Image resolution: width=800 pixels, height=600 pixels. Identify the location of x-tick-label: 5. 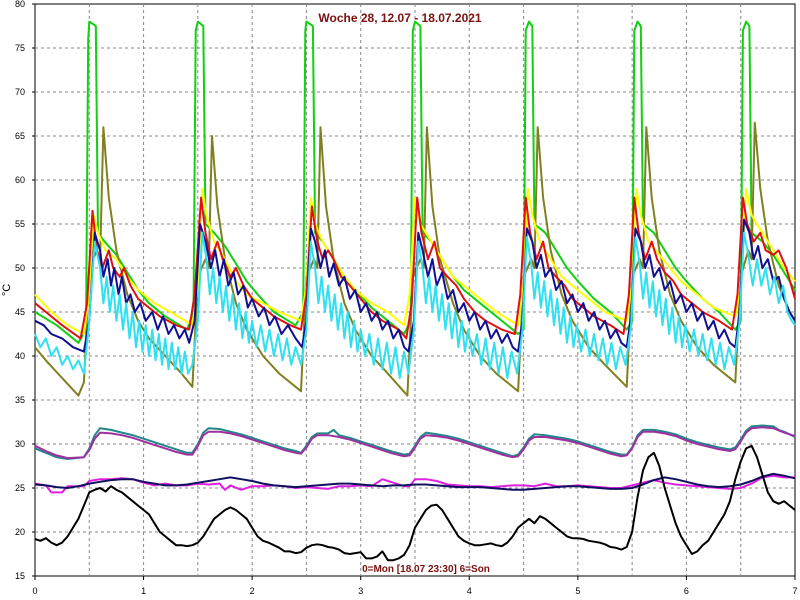
(577, 591).